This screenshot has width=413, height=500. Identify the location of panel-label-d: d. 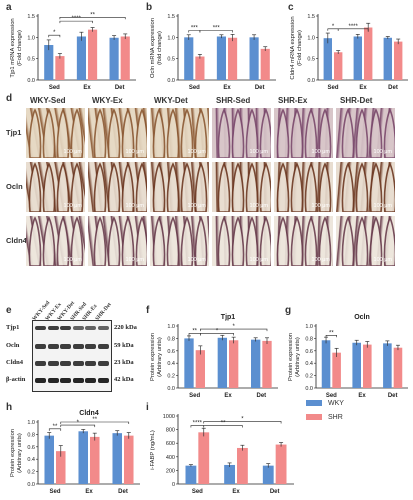
(9, 98).